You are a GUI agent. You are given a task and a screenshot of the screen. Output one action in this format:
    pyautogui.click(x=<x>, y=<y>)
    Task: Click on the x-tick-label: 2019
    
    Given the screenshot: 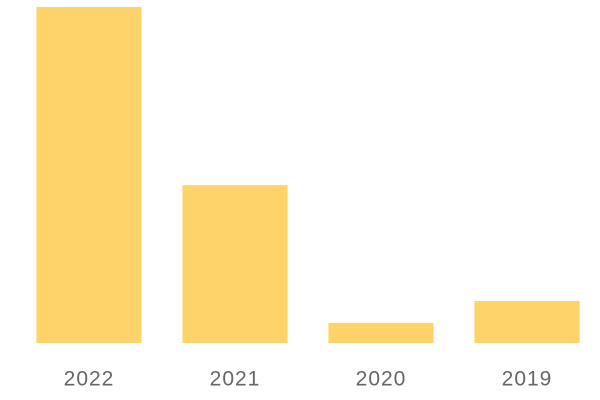 What is the action you would take?
    pyautogui.click(x=527, y=379)
    